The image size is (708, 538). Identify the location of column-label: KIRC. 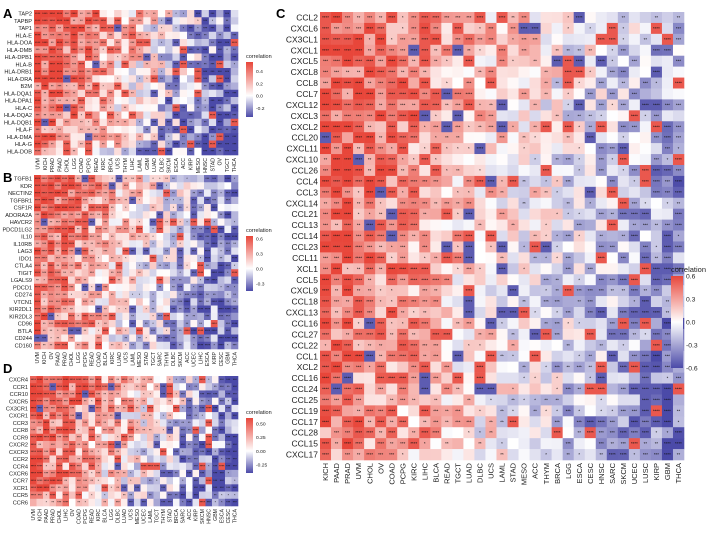
(413, 471).